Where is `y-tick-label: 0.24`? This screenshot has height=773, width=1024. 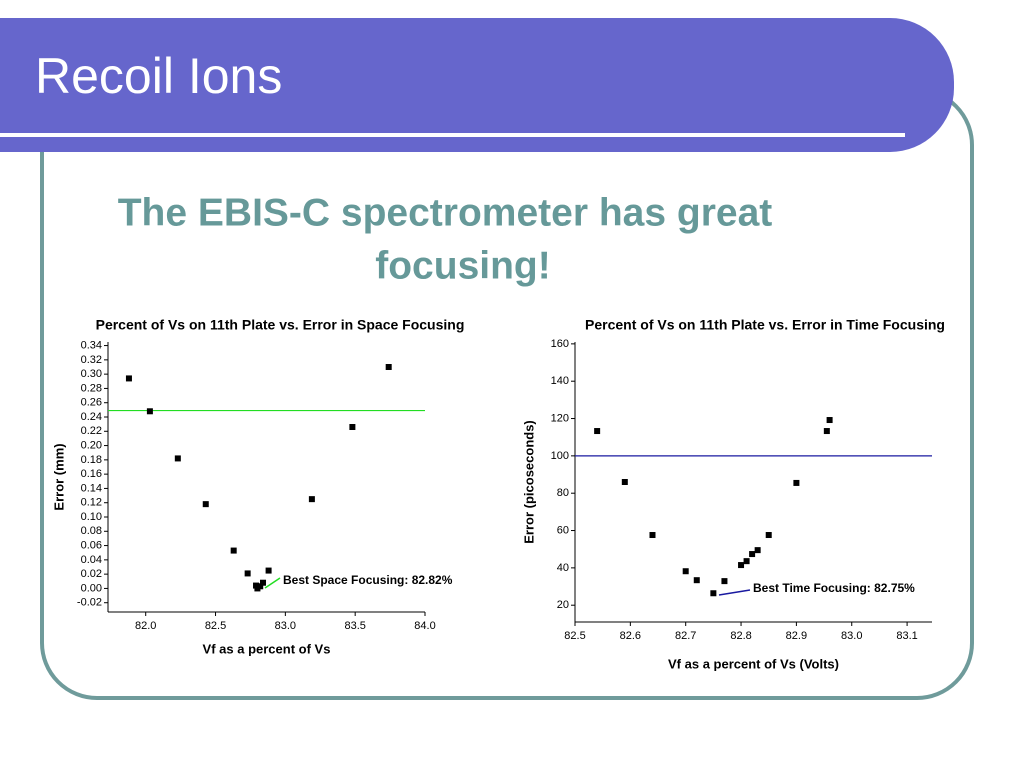 y-tick-label: 0.24 is located at coordinates (91, 417).